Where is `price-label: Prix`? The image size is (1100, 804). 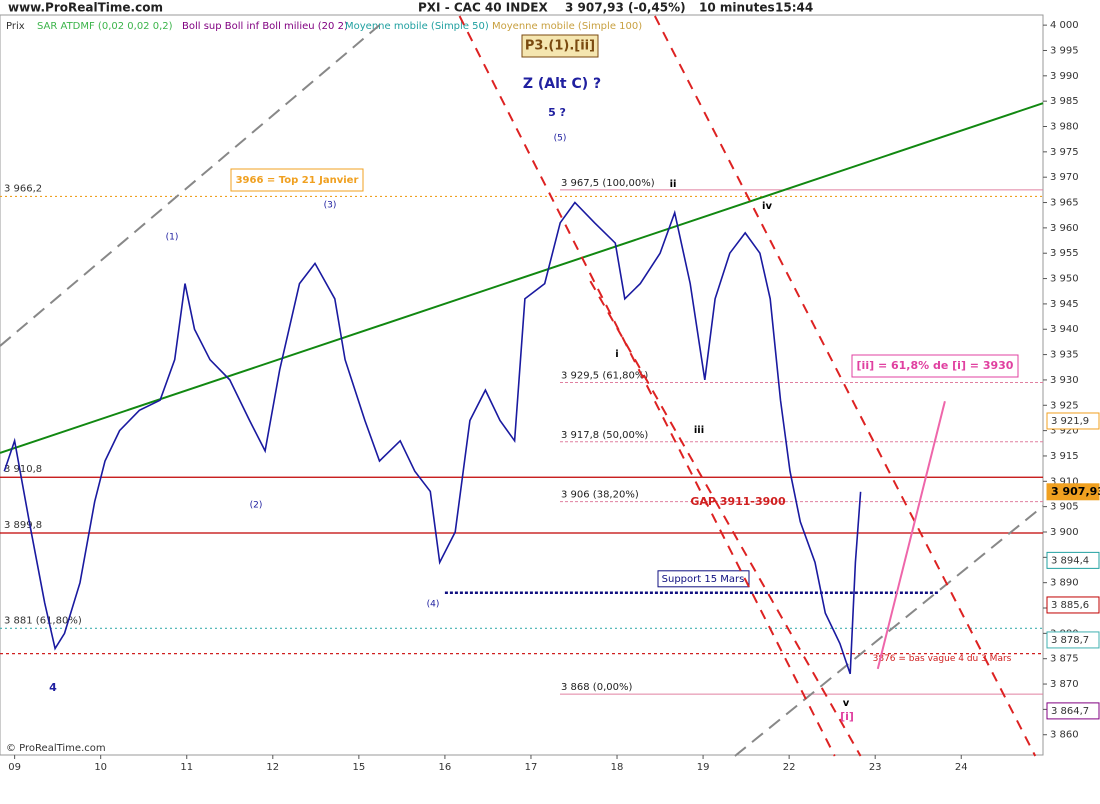 price-label: Prix is located at coordinates (15, 26).